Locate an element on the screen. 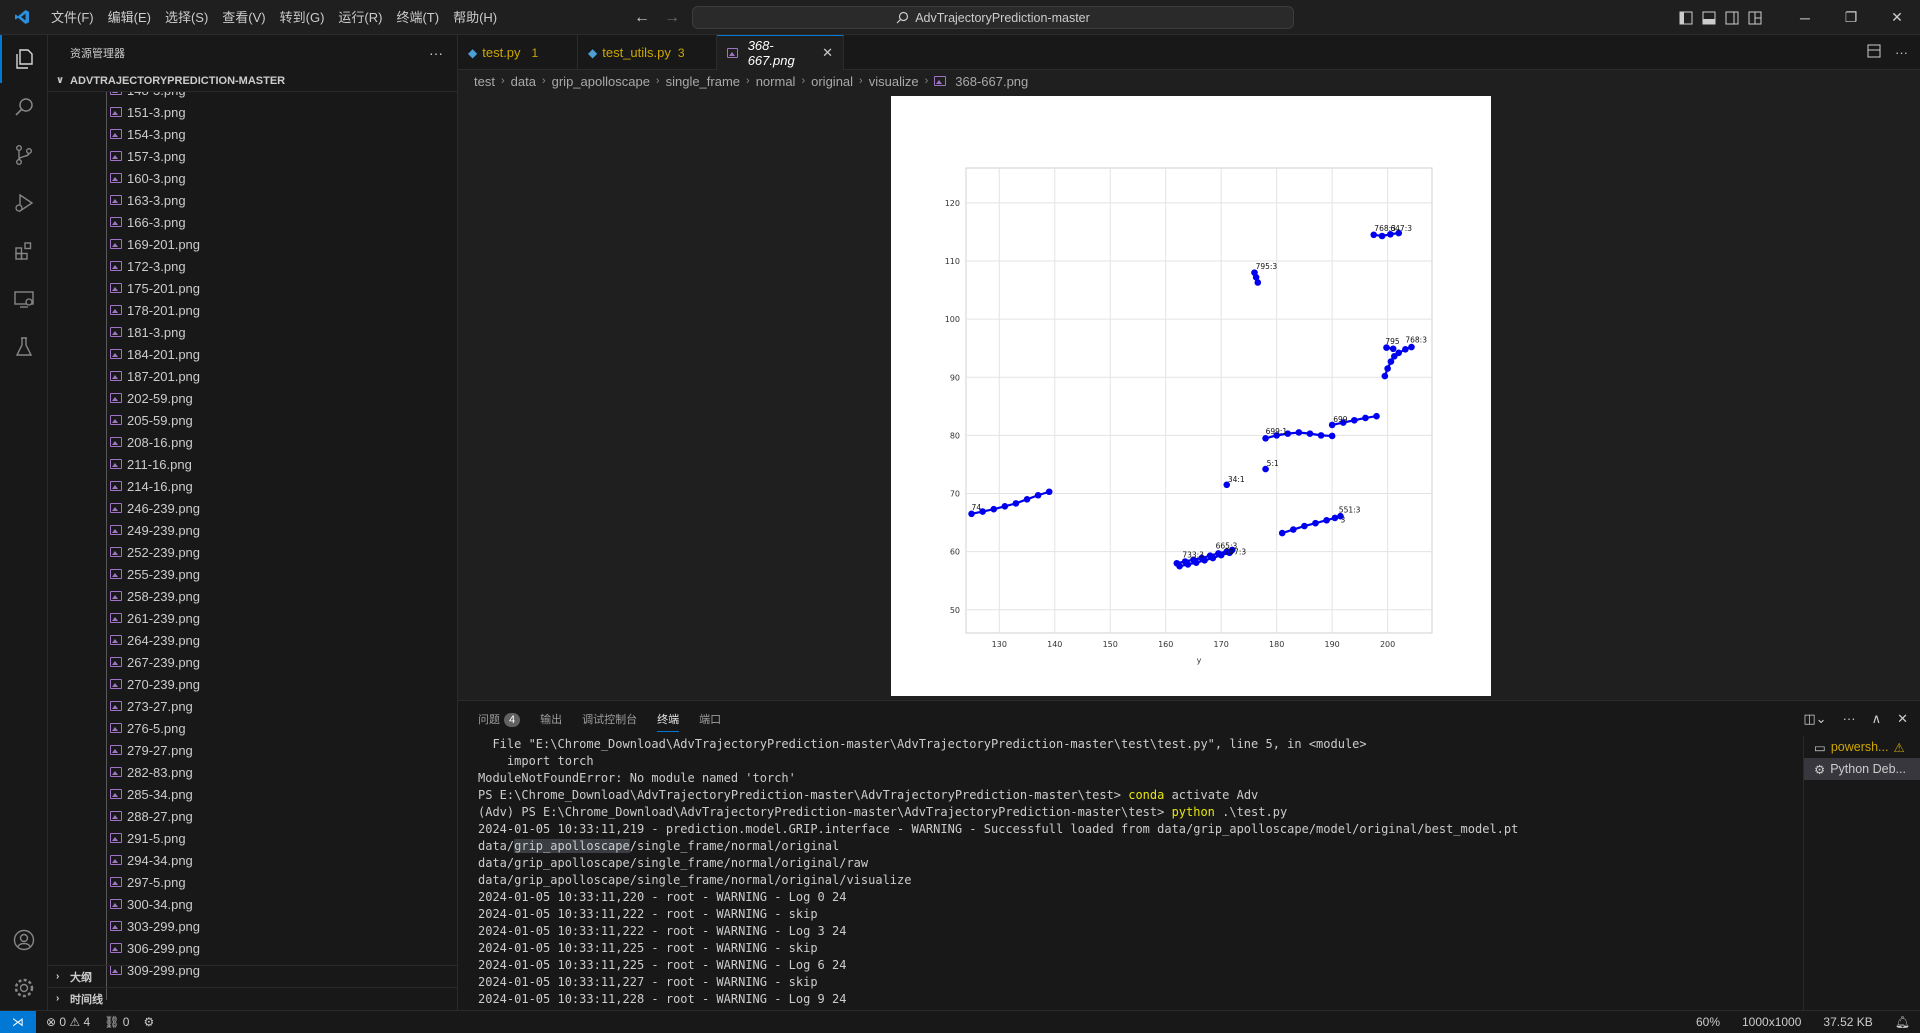  file-item: 205-59.png is located at coordinates (252, 420).